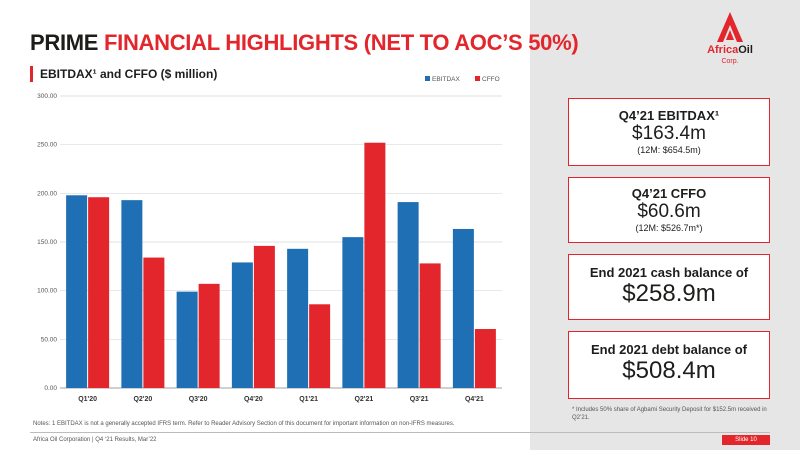 The height and width of the screenshot is (450, 800). I want to click on x-tick-label: Q3'20, so click(198, 399).